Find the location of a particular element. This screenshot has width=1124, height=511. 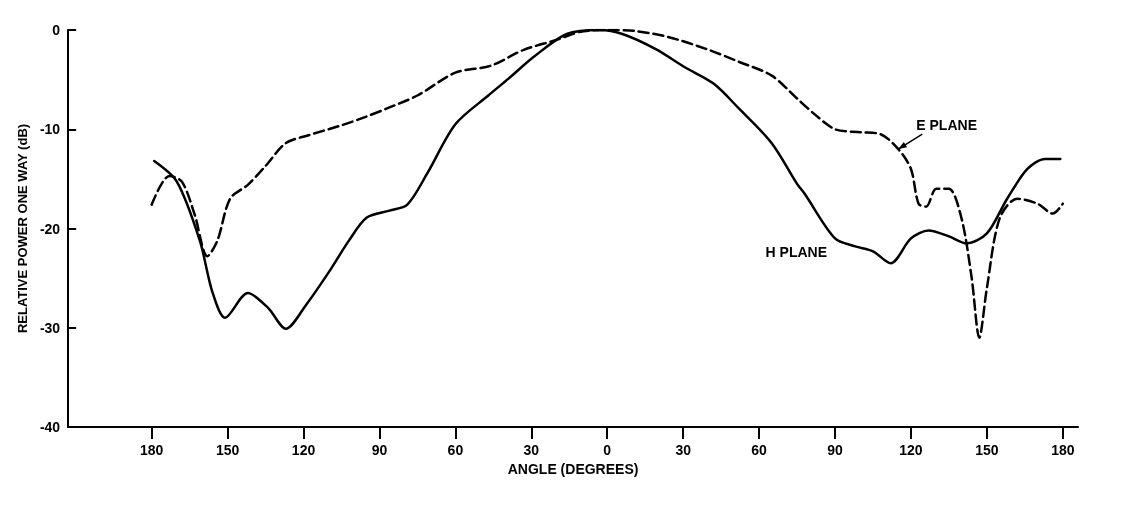

y-tick-label: -20 is located at coordinates (50, 228).